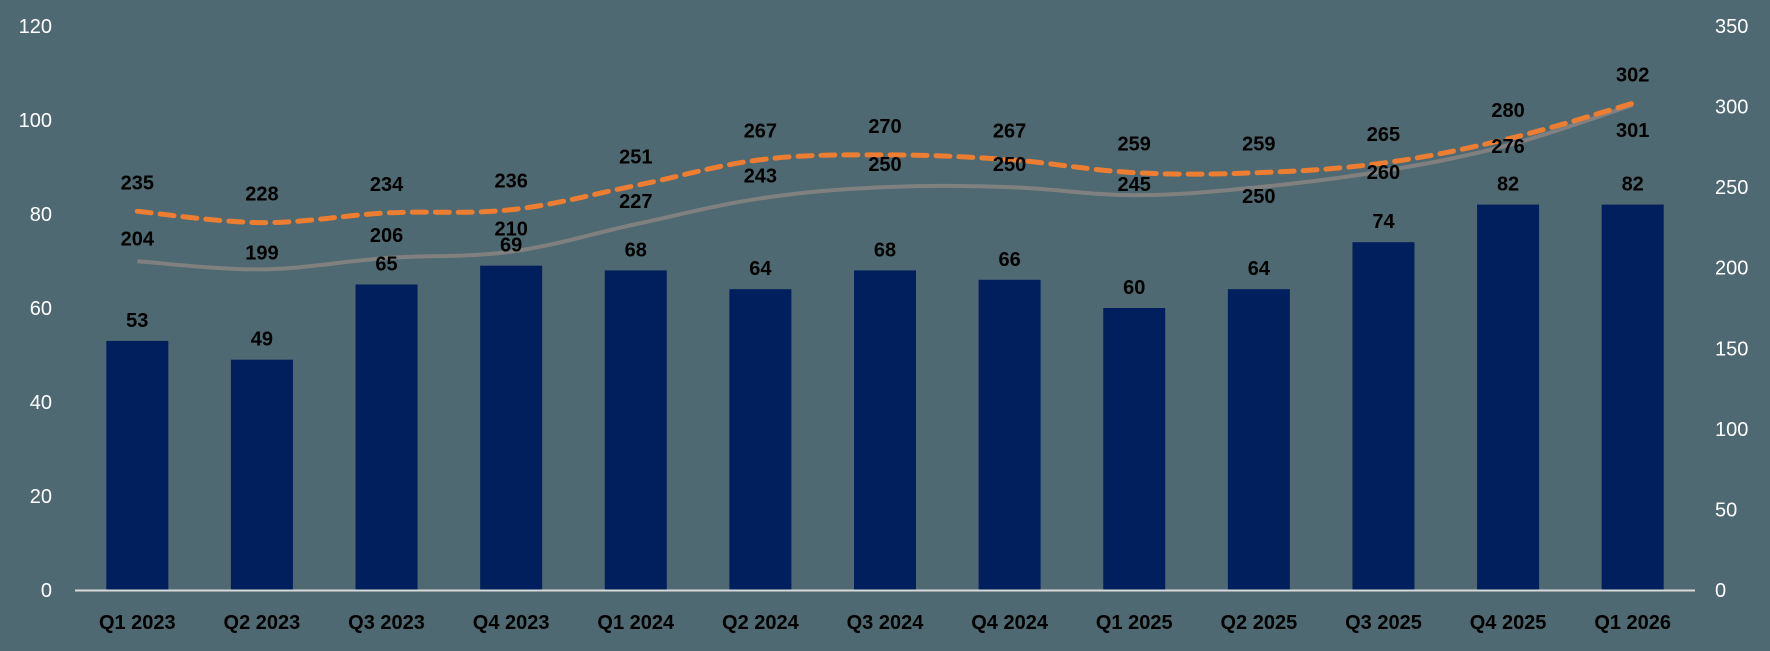 The width and height of the screenshot is (1770, 651). I want to click on right-axis-tick: 100, so click(1731, 430).